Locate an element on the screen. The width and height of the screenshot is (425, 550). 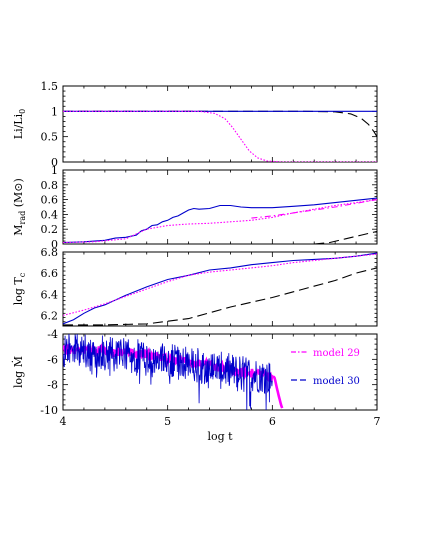
x-tick-label: 5 is located at coordinates (167, 421).